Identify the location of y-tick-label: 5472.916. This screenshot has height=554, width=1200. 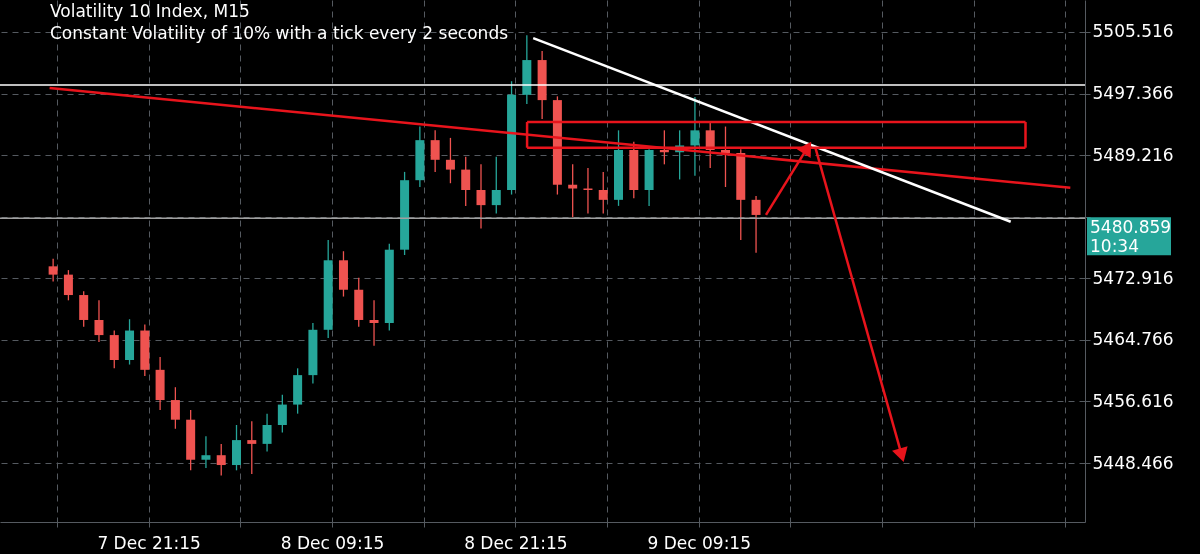
(1133, 277).